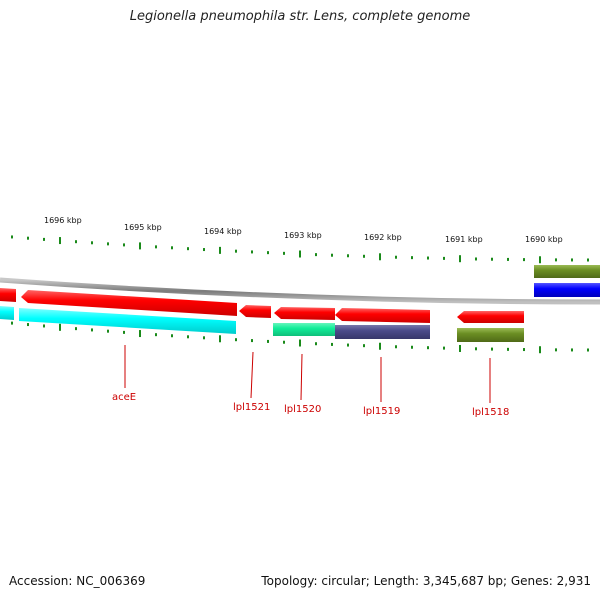 This screenshot has width=600, height=600. What do you see at coordinates (304, 313) in the screenshot?
I see `gene-feature-lpl1520` at bounding box center [304, 313].